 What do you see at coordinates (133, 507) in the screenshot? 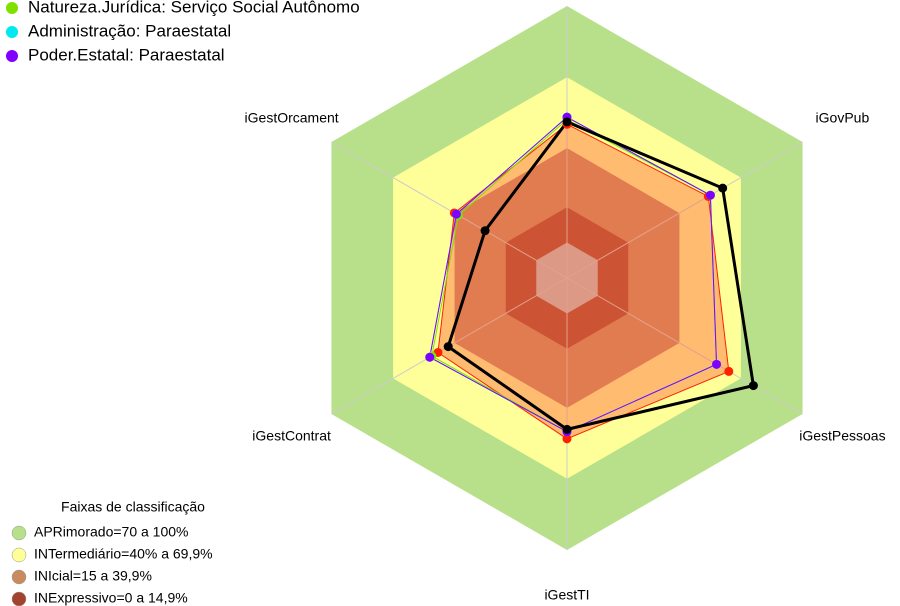
I see `band-legend-title: Faixas de classificação` at bounding box center [133, 507].